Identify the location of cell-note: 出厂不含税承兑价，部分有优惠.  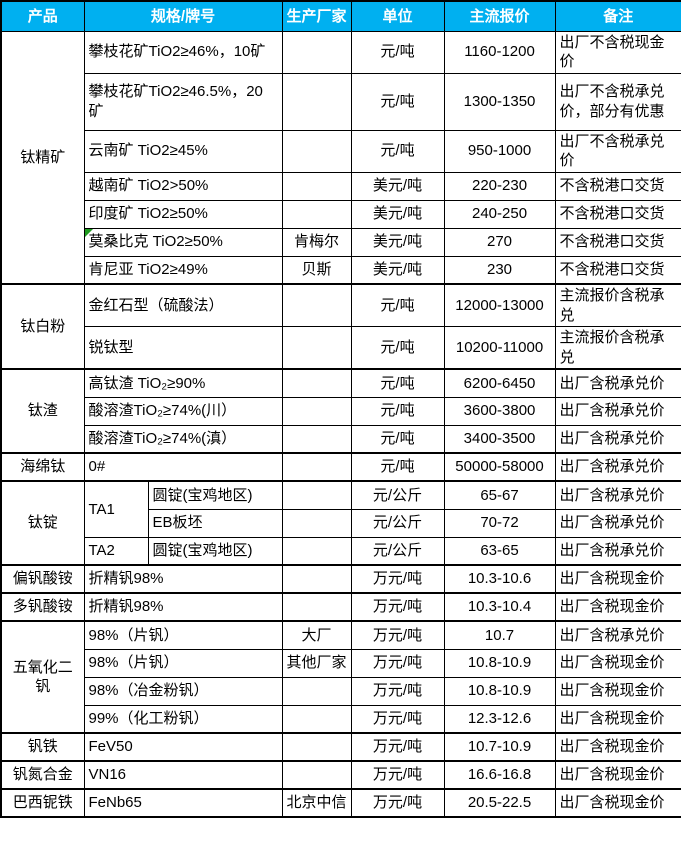
(617, 101).